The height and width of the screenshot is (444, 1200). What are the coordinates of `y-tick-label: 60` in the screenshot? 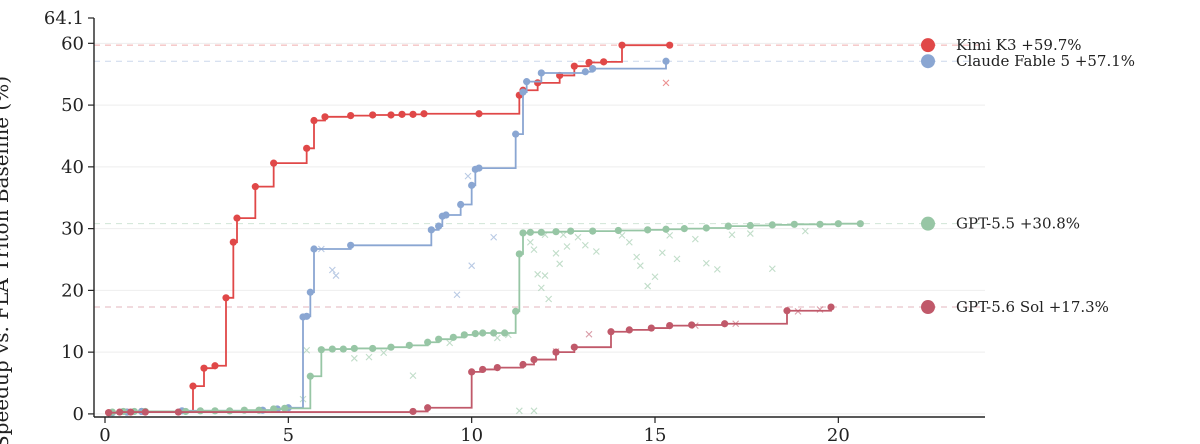 It's located at (72, 43).